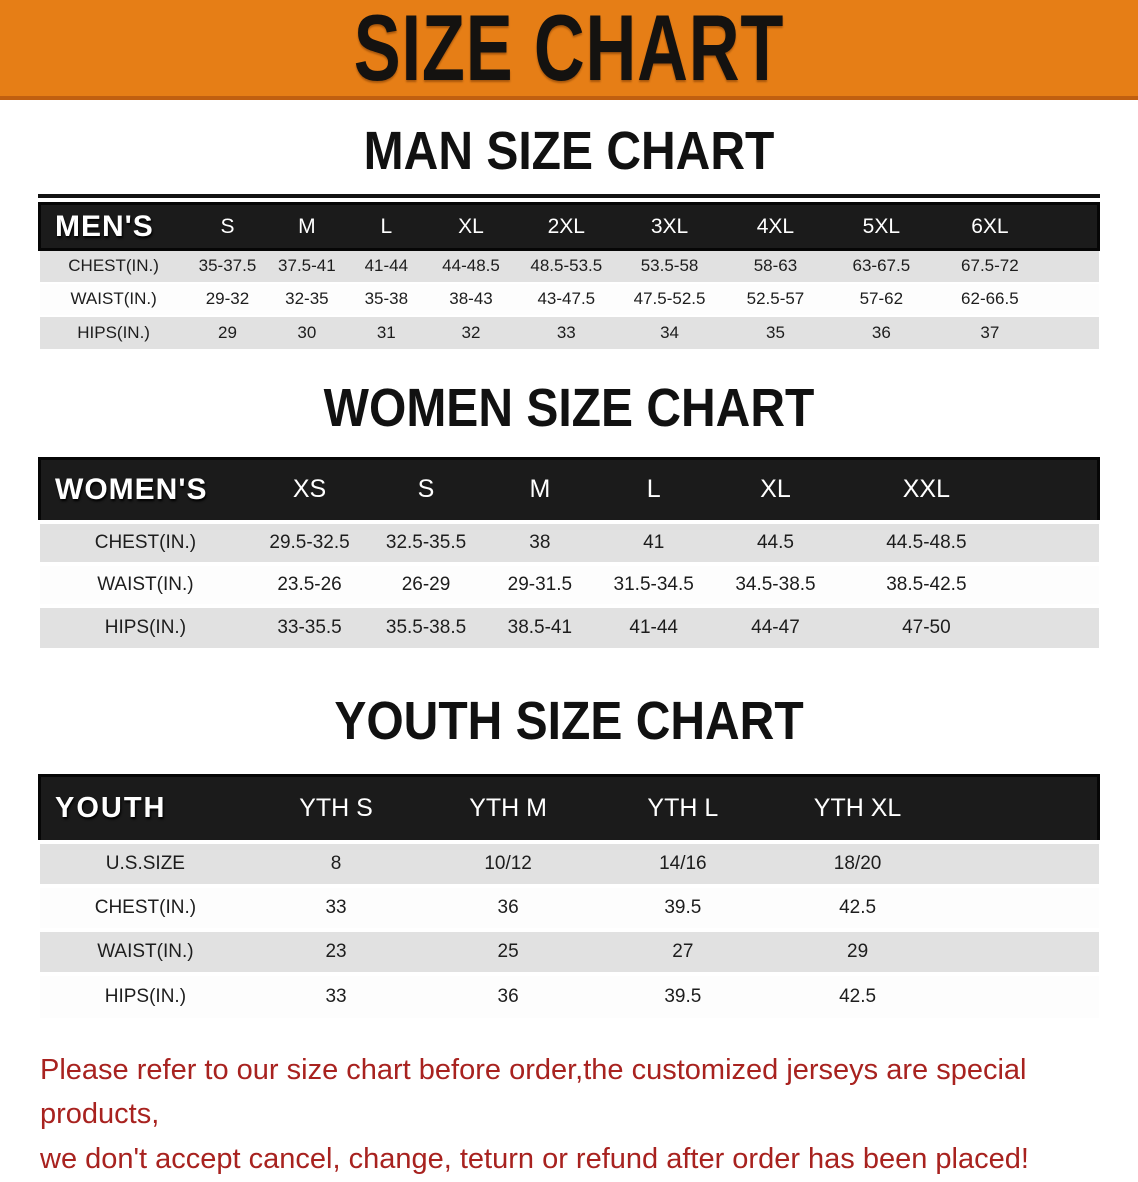 The width and height of the screenshot is (1138, 1182). What do you see at coordinates (682, 864) in the screenshot?
I see `measurement-value: 14/16` at bounding box center [682, 864].